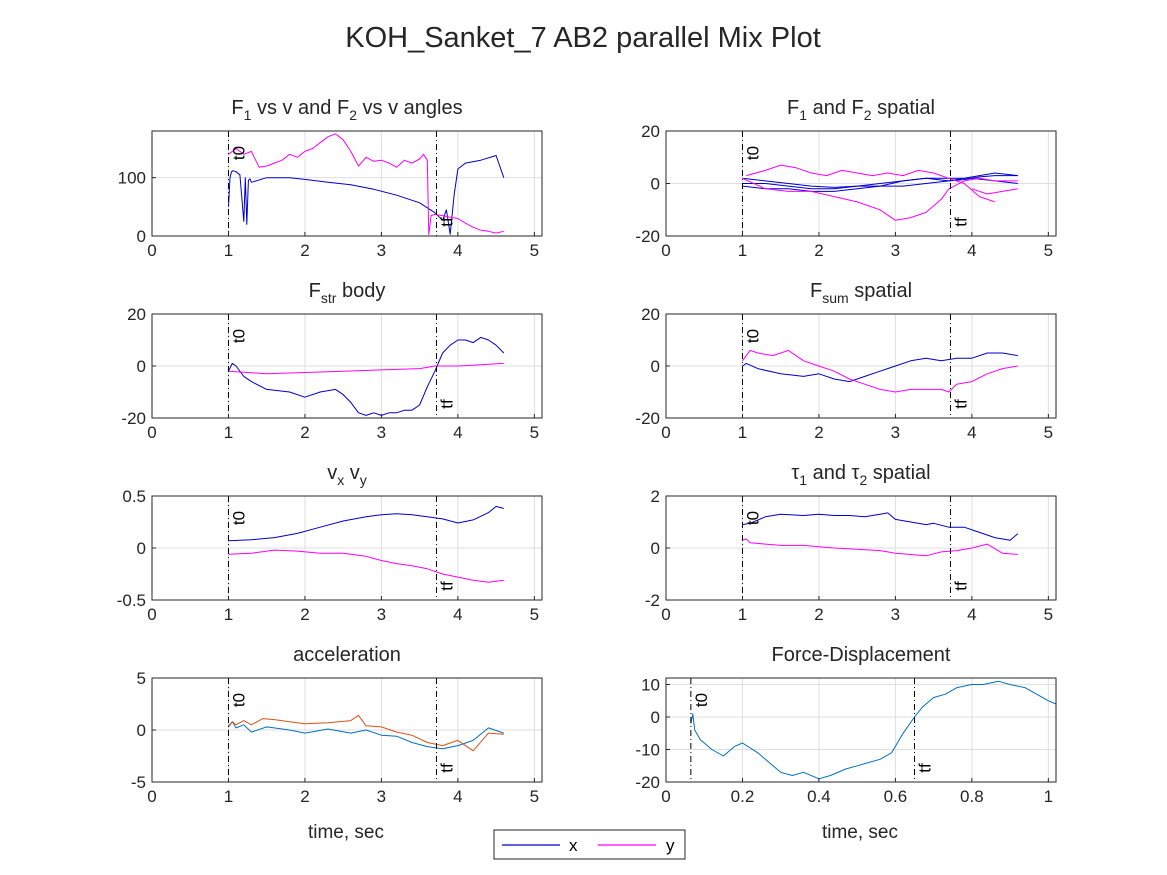 The image size is (1167, 875). I want to click on x-axis-label-right: time, sec, so click(860, 832).